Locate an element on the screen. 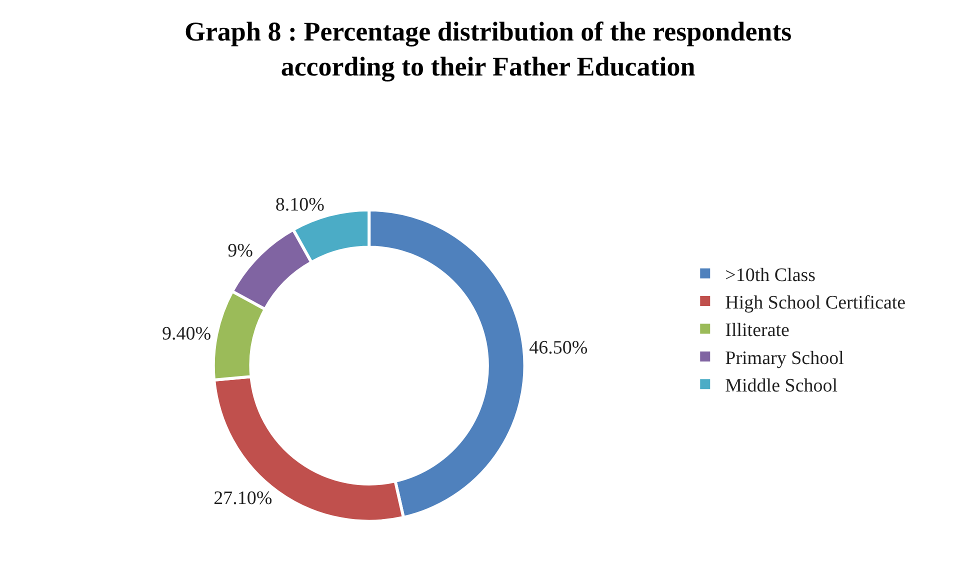  data-label: 8.10% is located at coordinates (300, 205).